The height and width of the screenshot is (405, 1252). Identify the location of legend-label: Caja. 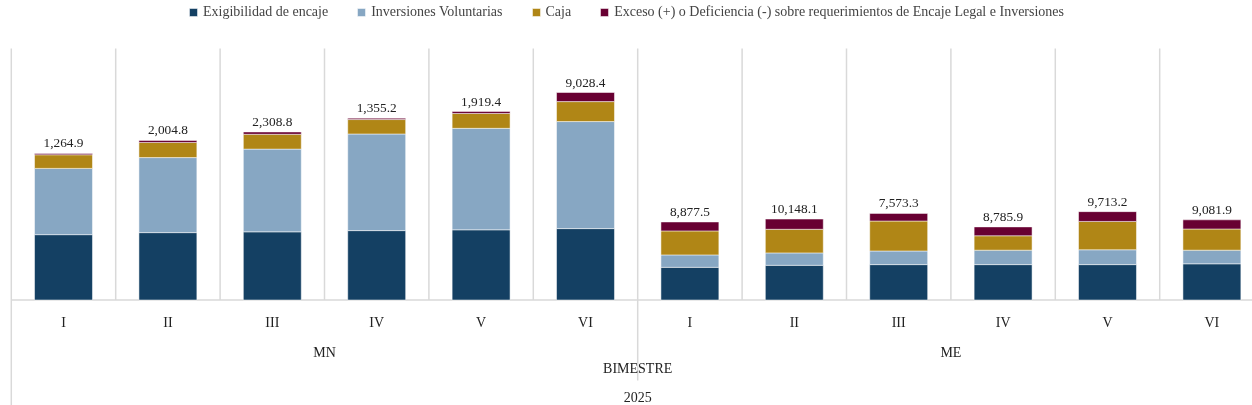
(558, 12).